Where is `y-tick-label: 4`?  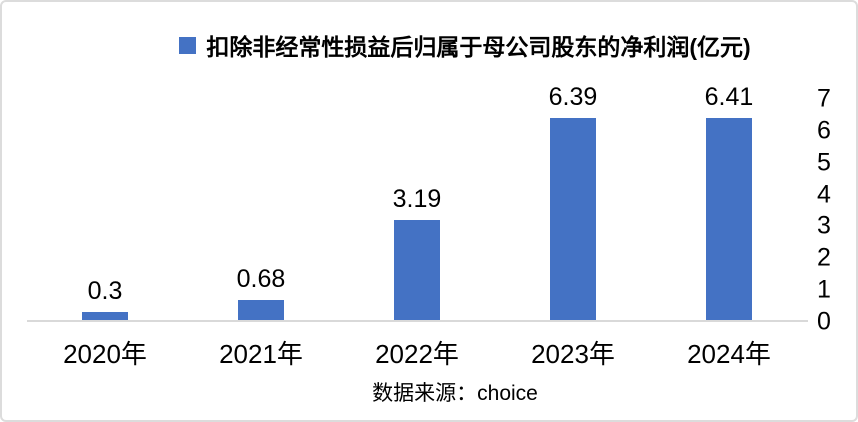 y-tick-label: 4 is located at coordinates (824, 194).